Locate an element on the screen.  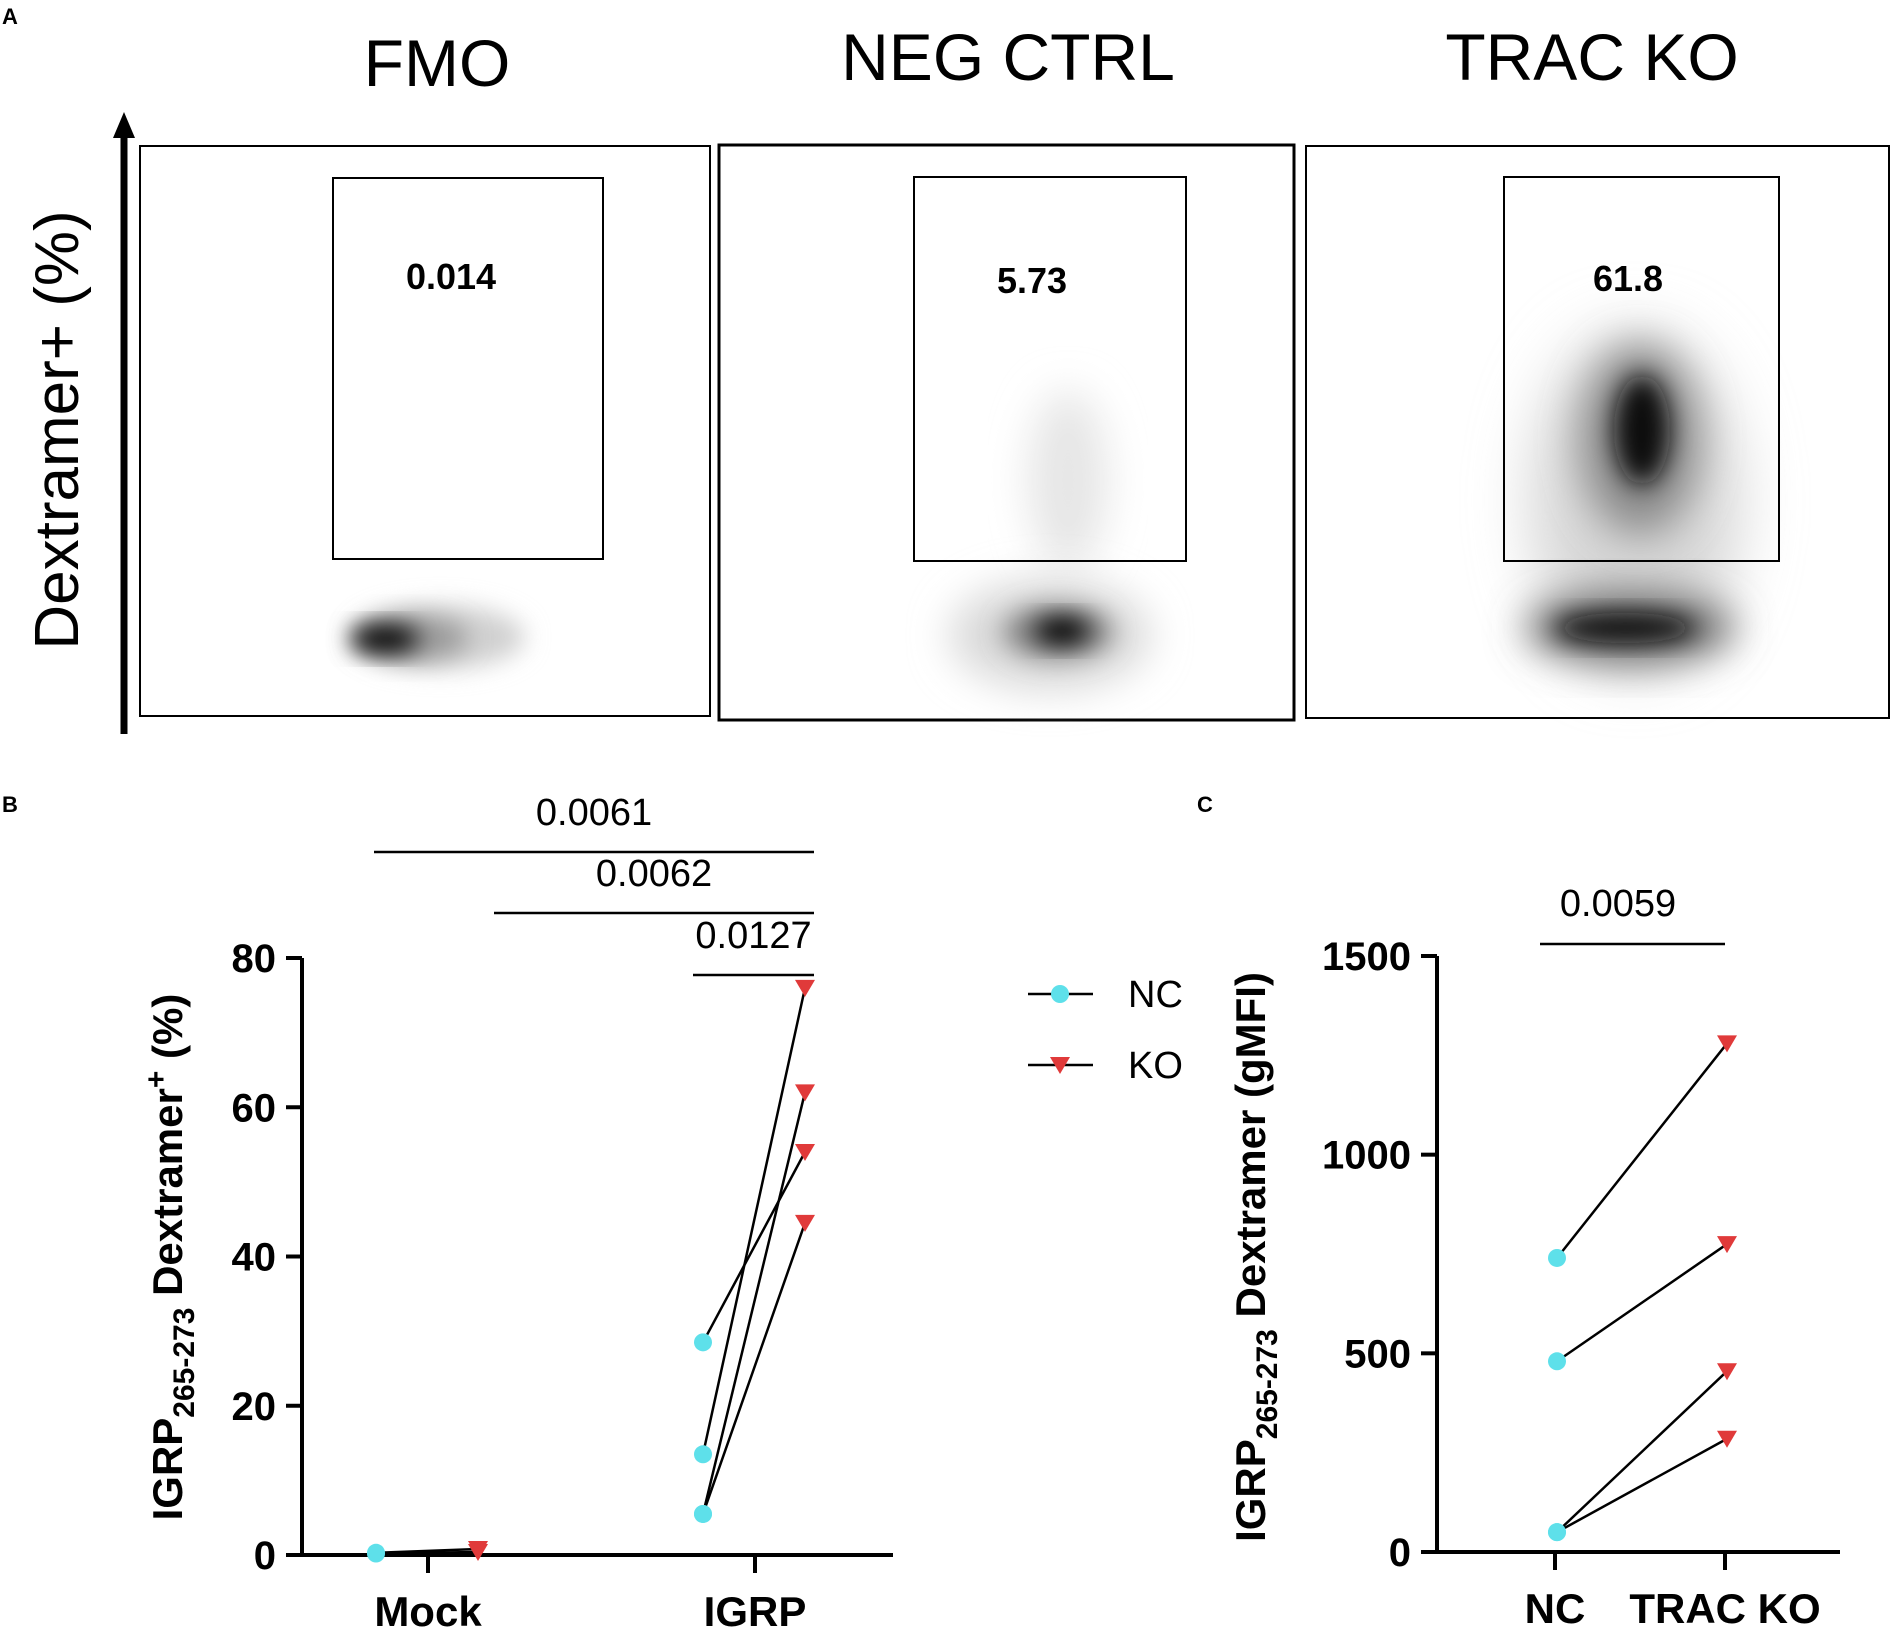
legend-label-nc: NC is located at coordinates (1155, 995).